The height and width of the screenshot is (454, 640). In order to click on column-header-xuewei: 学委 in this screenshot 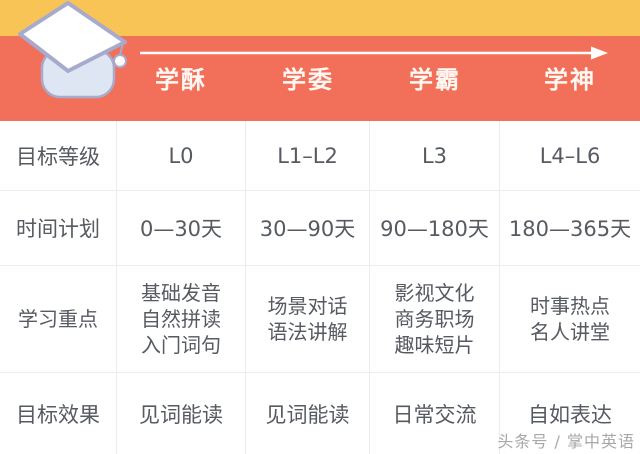, I will do `click(308, 80)`.